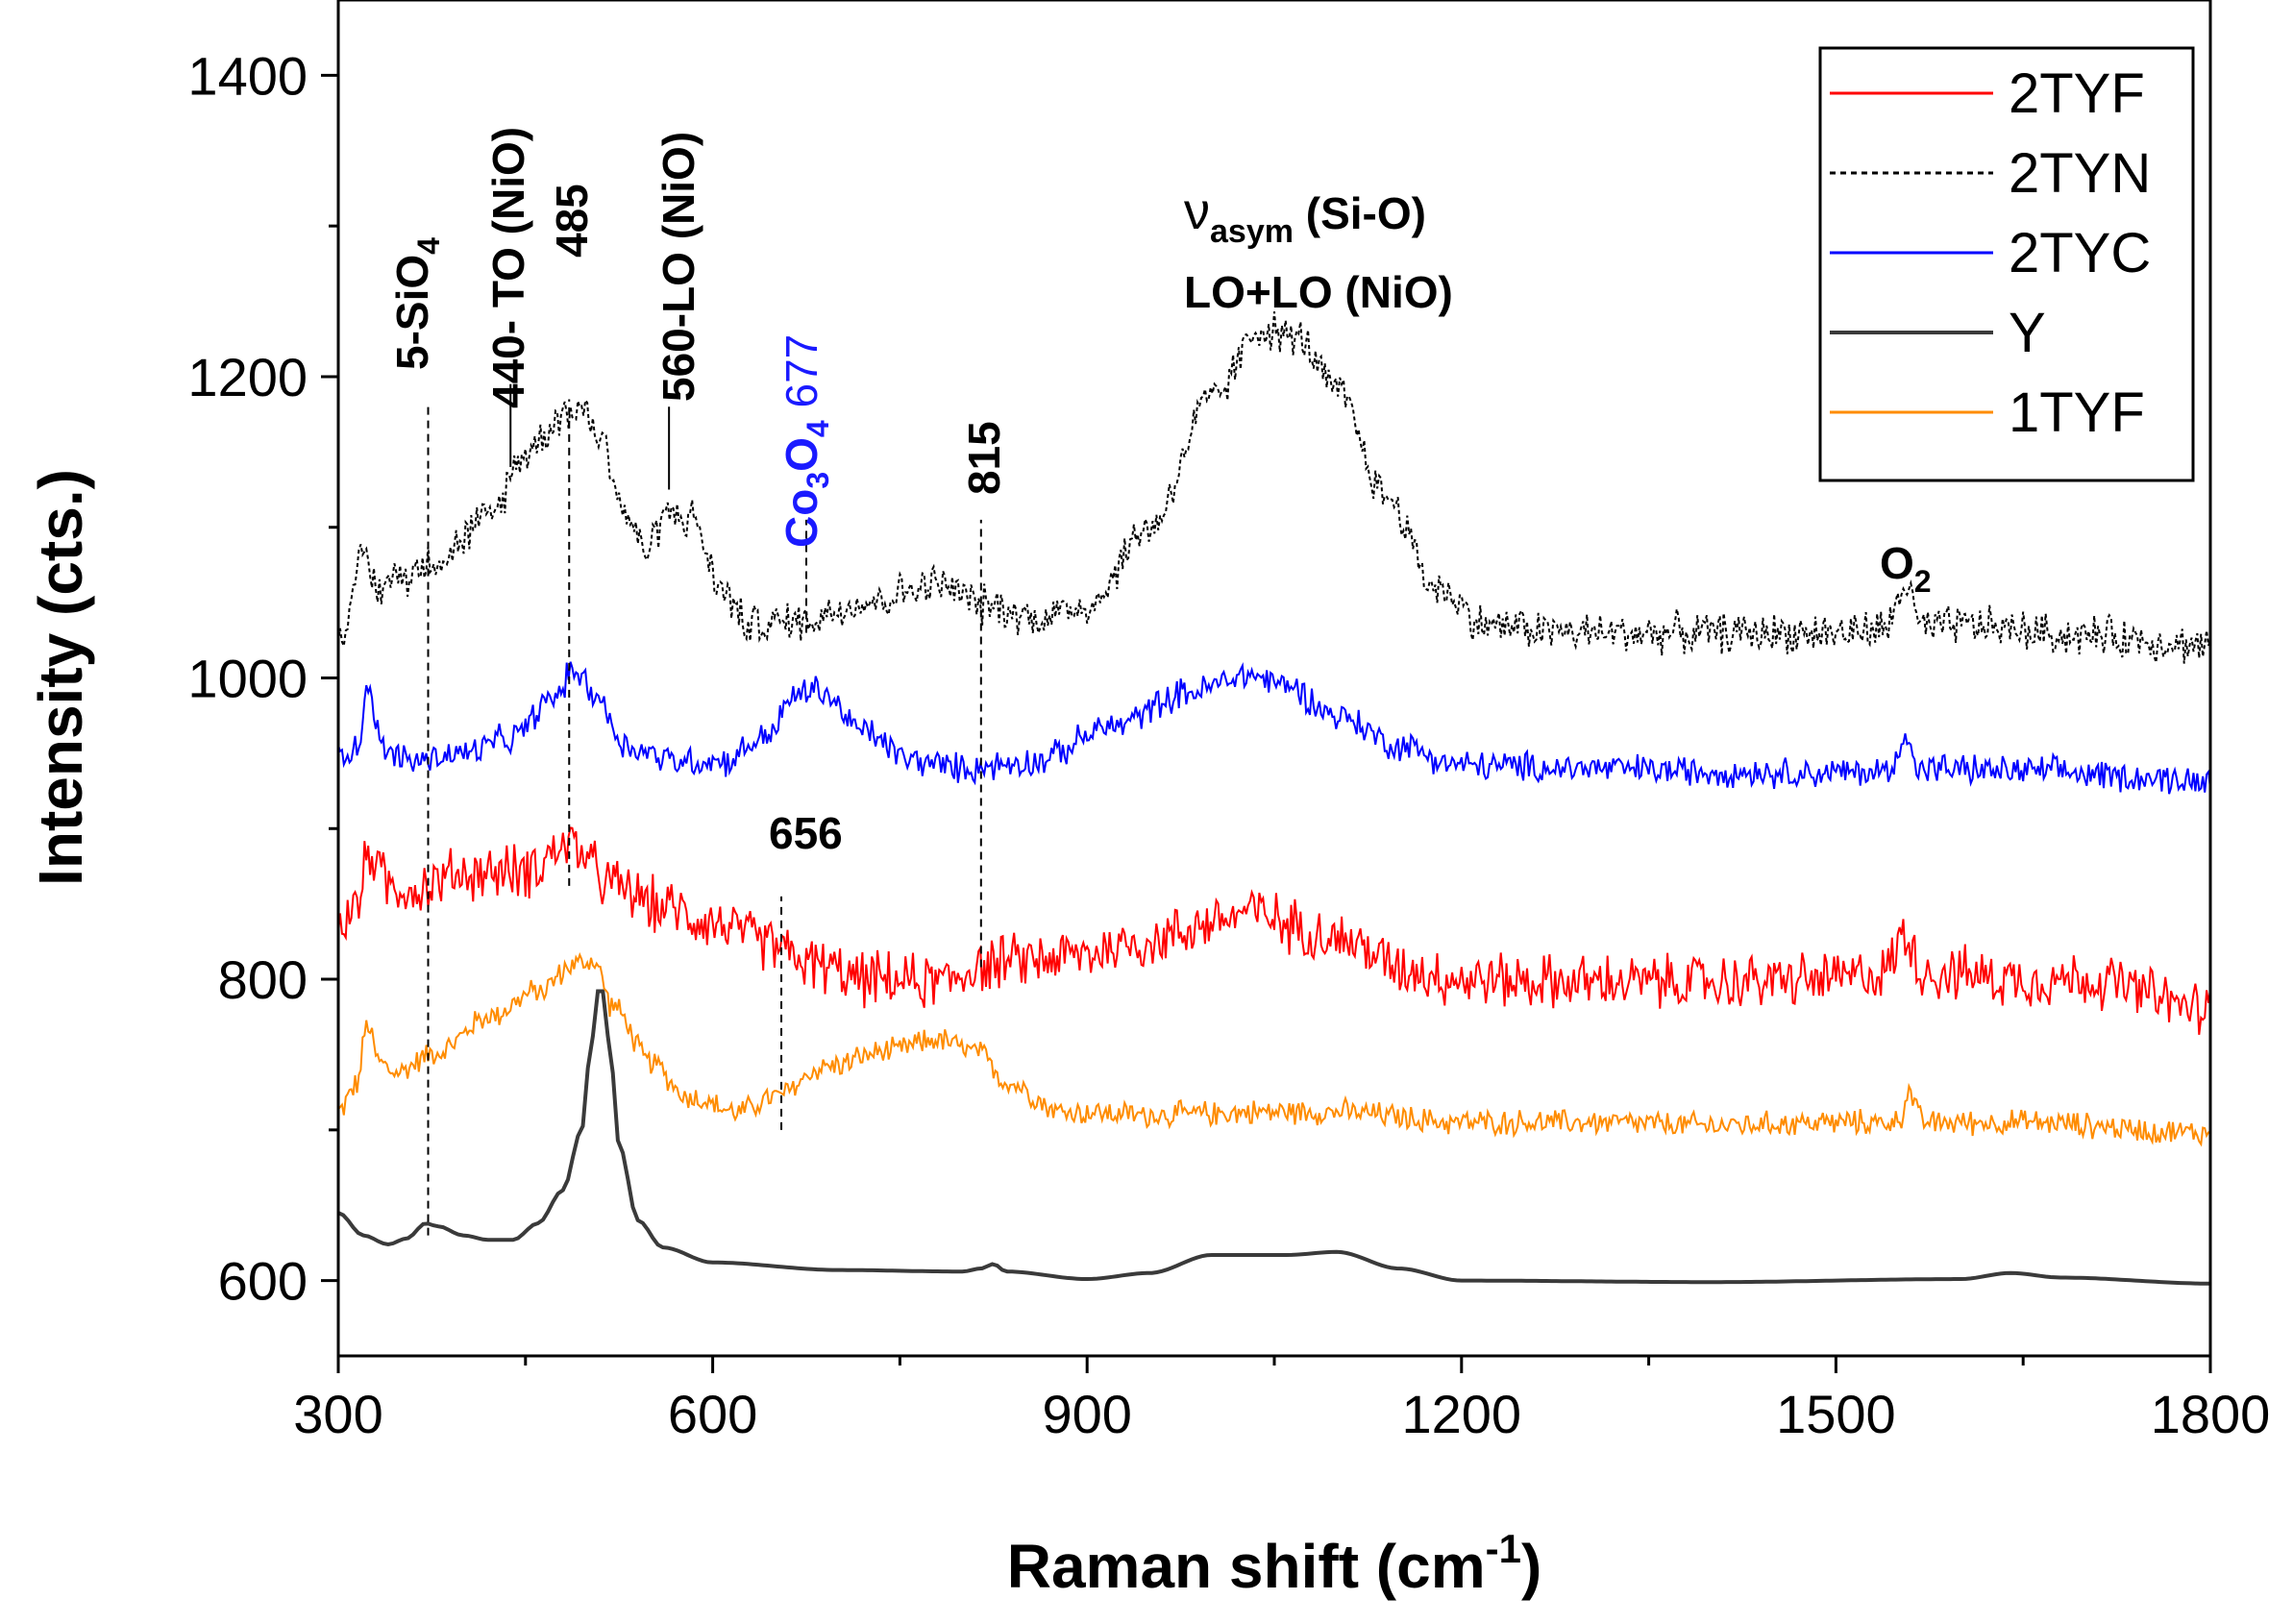 This screenshot has height=1624, width=2293. What do you see at coordinates (1906, 568) in the screenshot?
I see `annotation-o2: O2` at bounding box center [1906, 568].